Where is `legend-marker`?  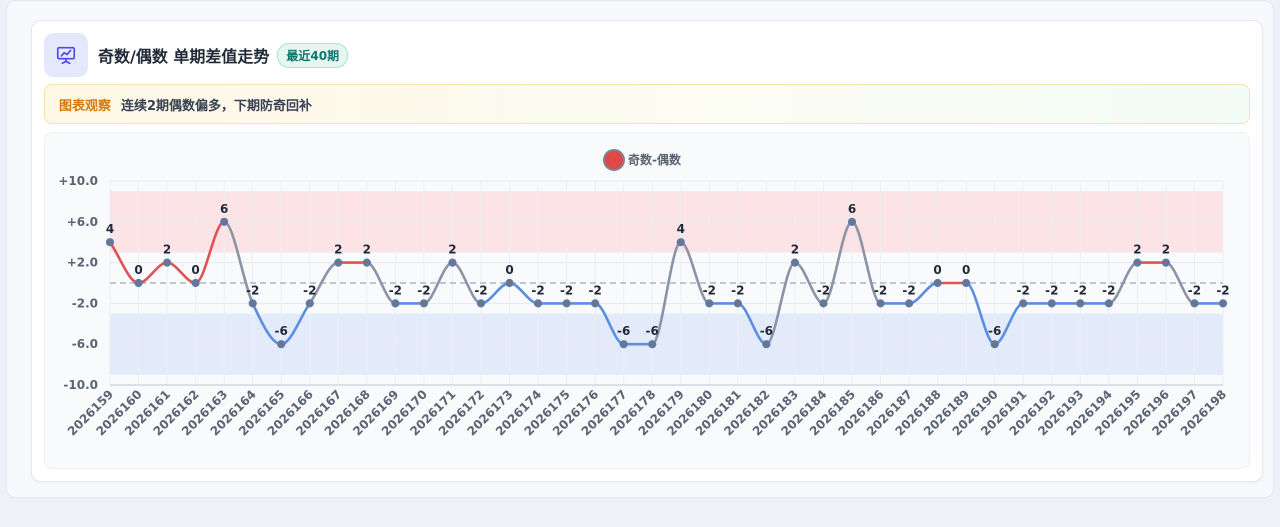
legend-marker is located at coordinates (614, 160).